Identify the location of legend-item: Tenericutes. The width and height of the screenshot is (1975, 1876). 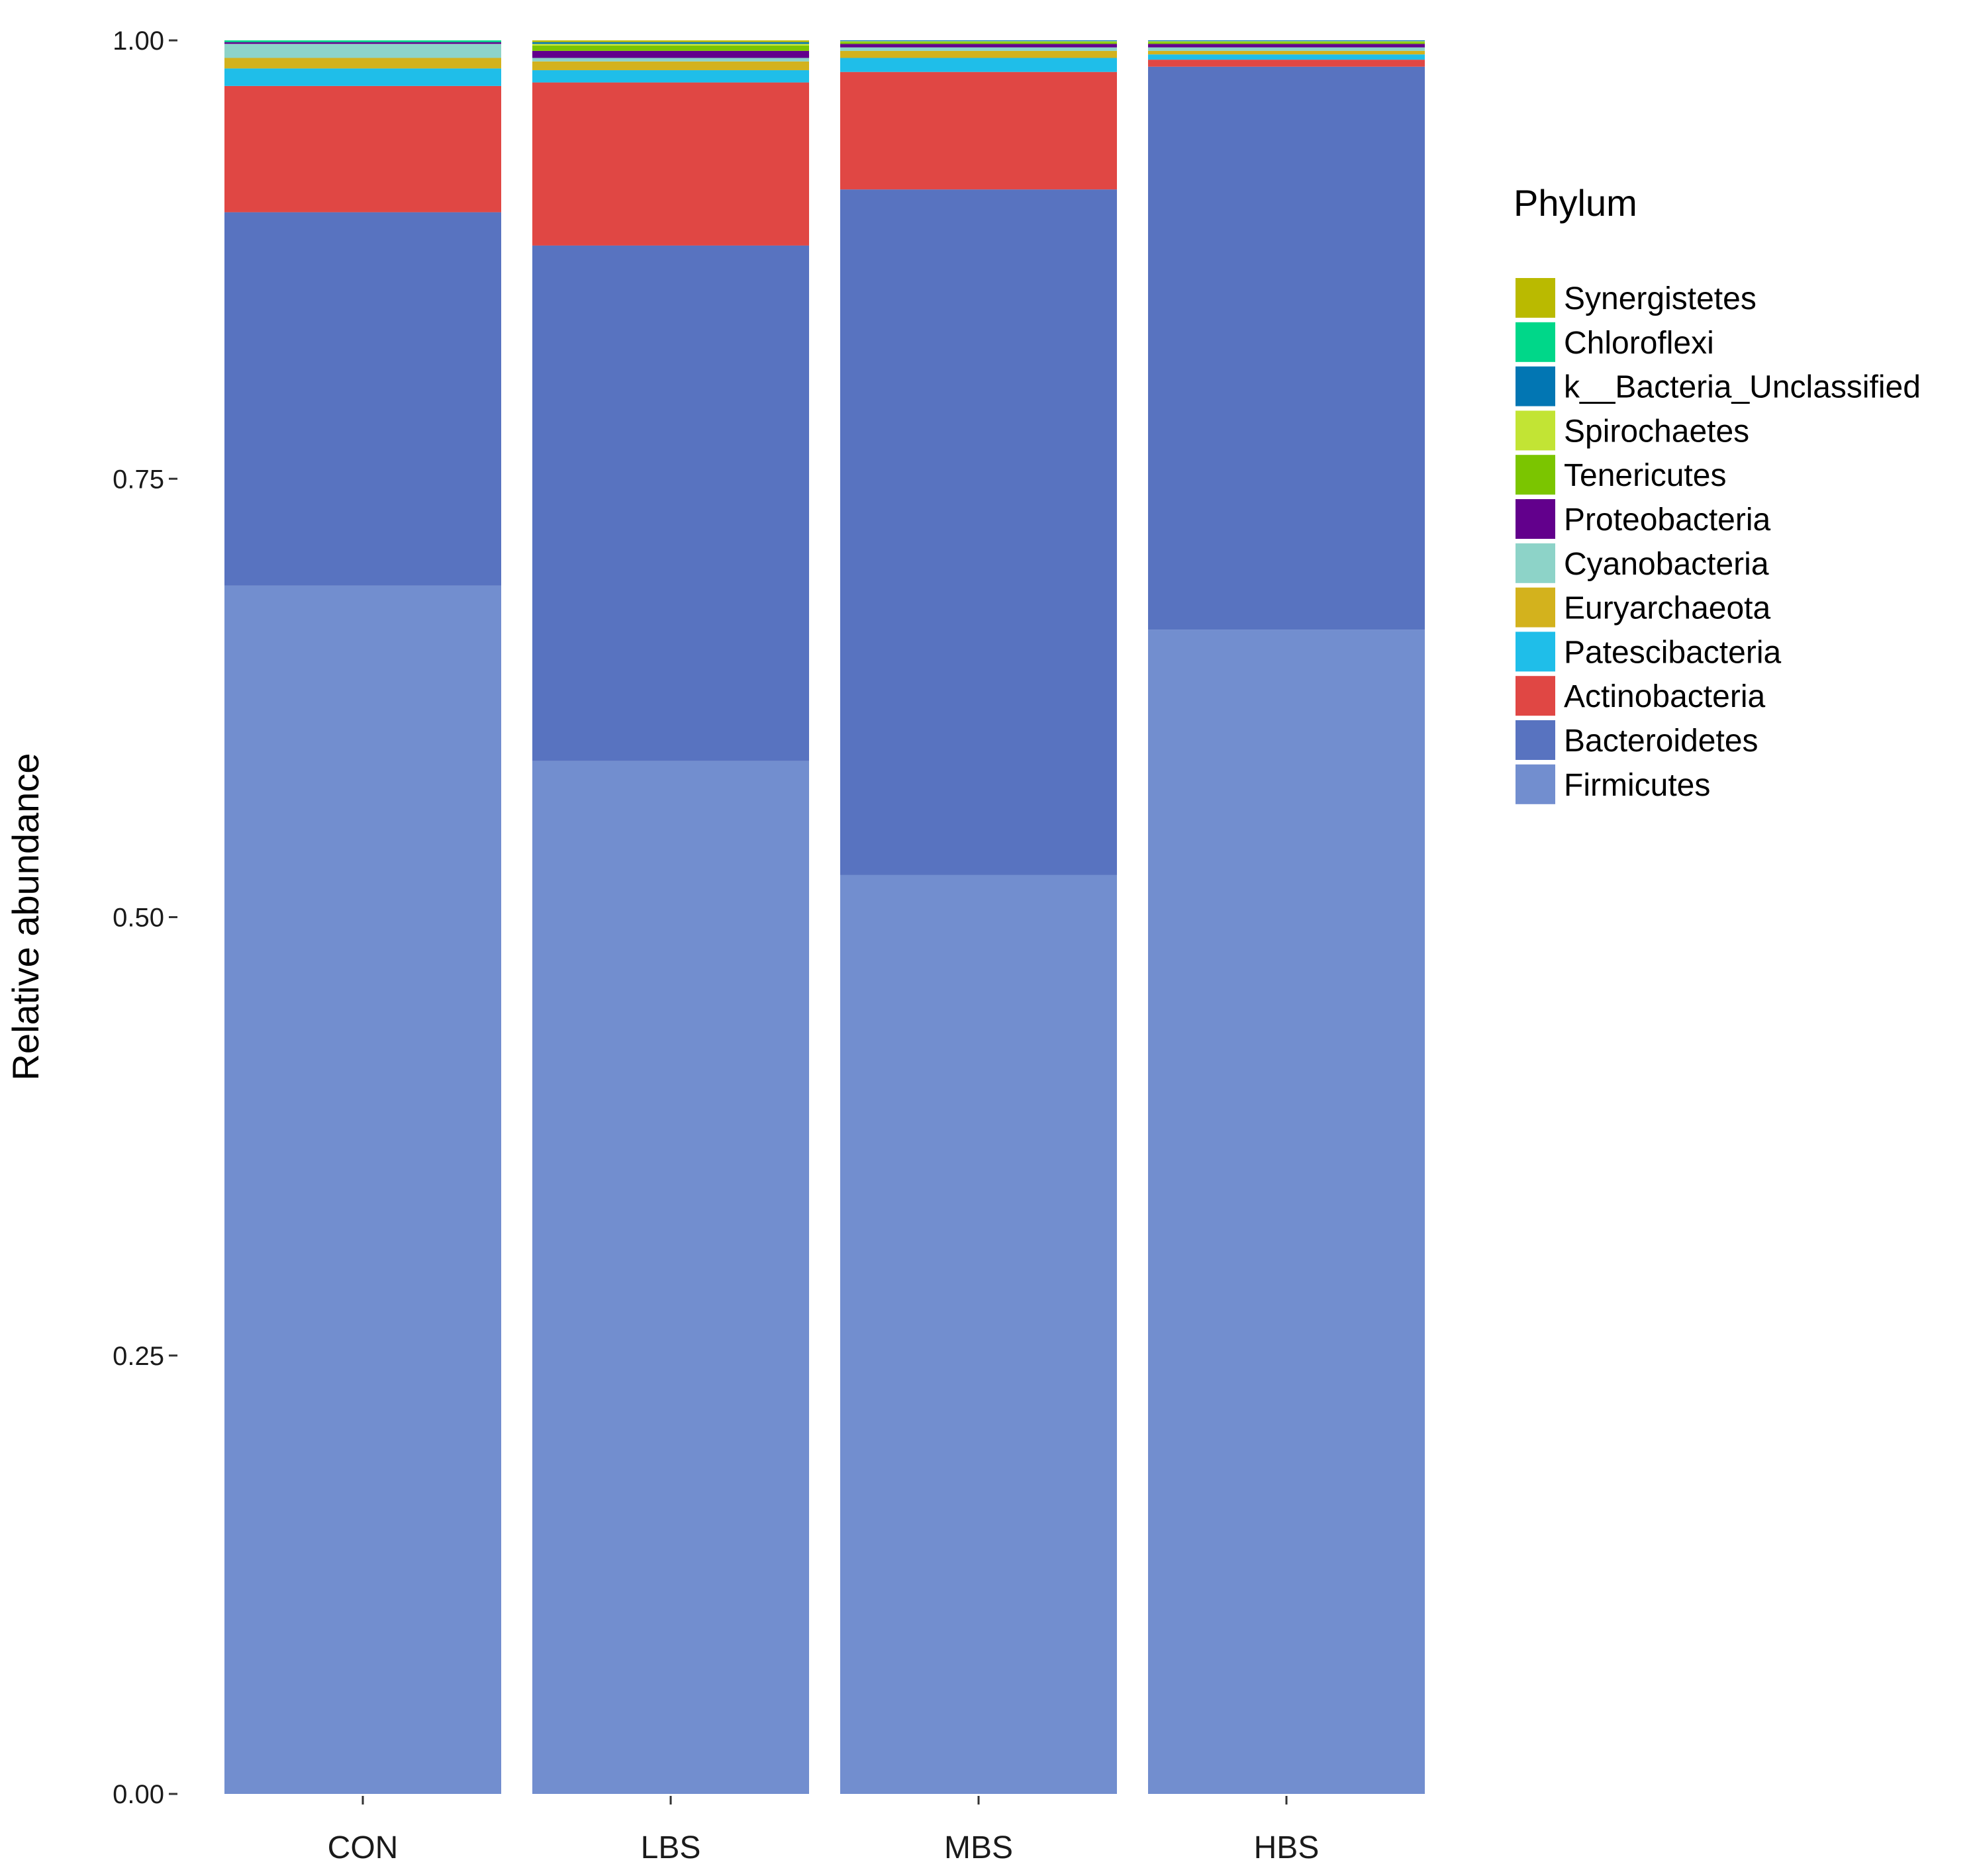
(1621, 475).